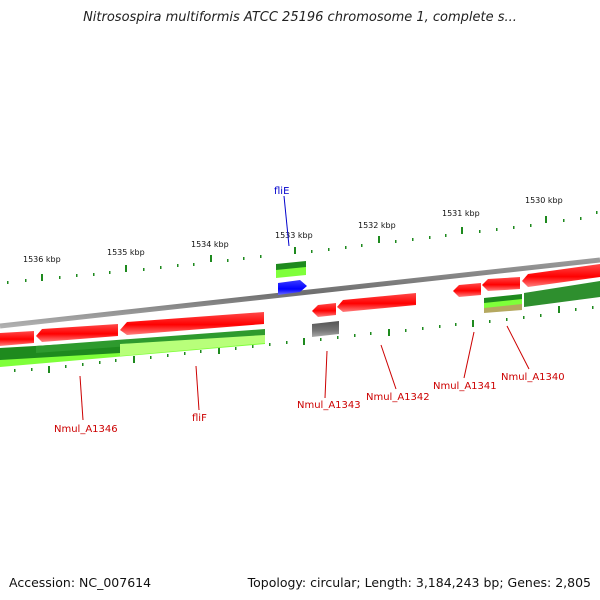  Describe the element at coordinates (326, 374) in the screenshot. I see `callout-nmul-a1343` at that location.